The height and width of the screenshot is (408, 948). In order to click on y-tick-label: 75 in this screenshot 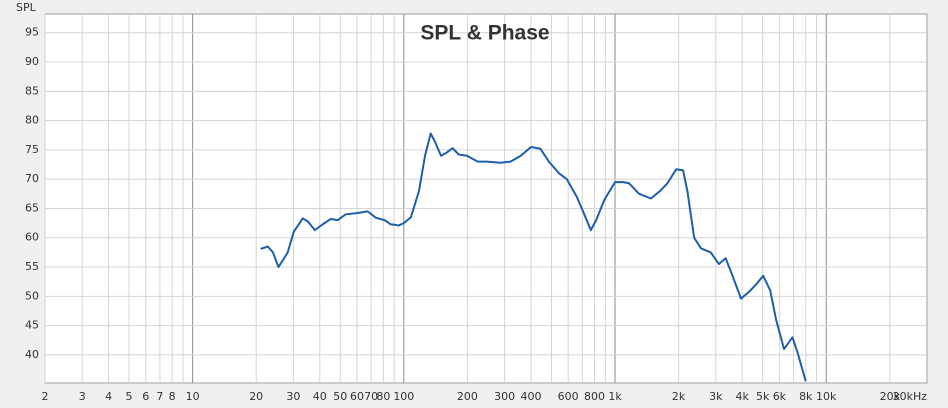, I will do `click(32, 149)`.